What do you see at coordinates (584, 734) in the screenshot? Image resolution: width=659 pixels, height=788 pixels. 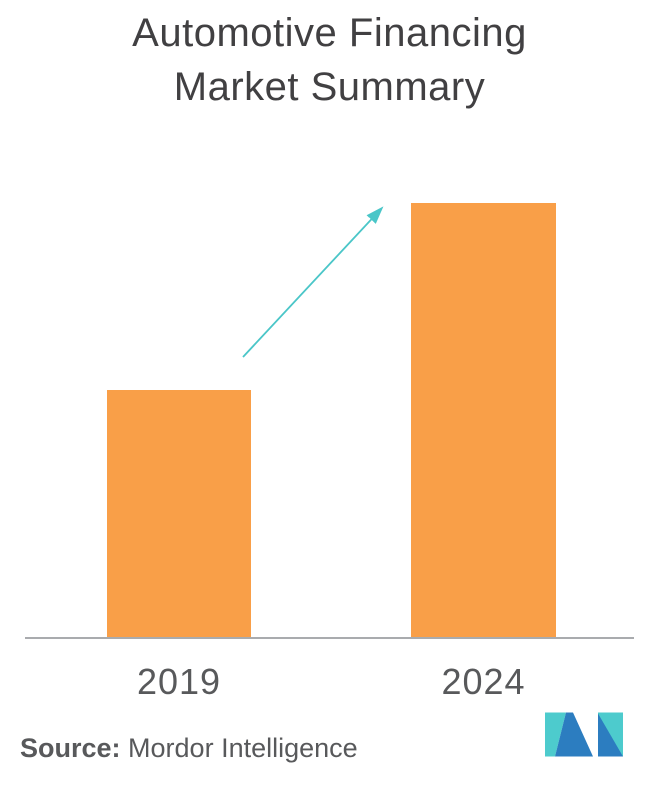 I see `mordor-intelligence-logo` at bounding box center [584, 734].